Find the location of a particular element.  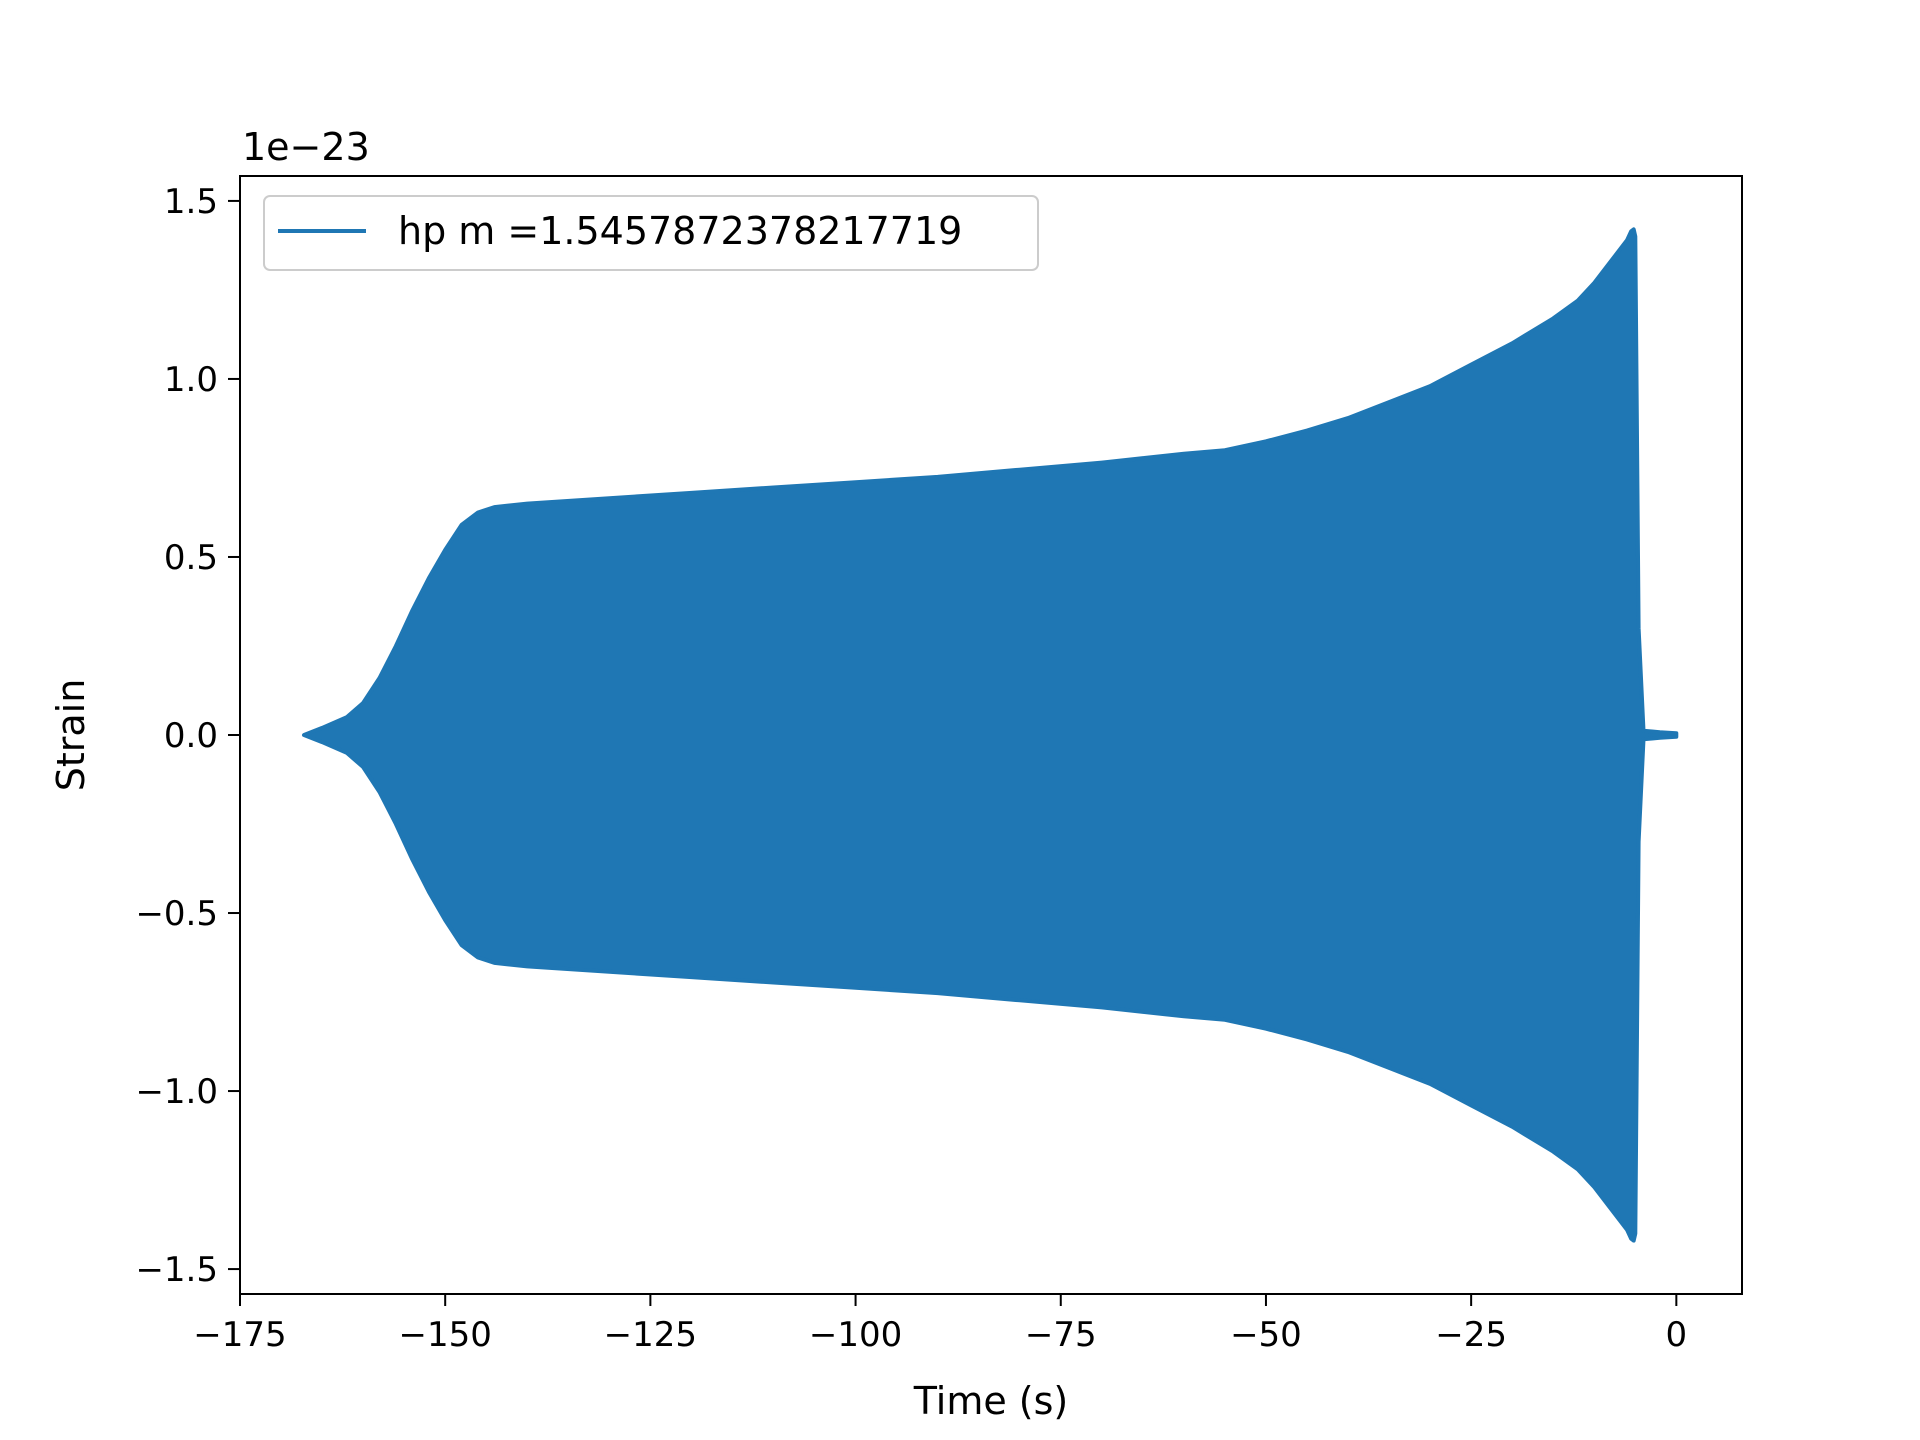

y-offset-label: 1e−23 is located at coordinates (306, 147).